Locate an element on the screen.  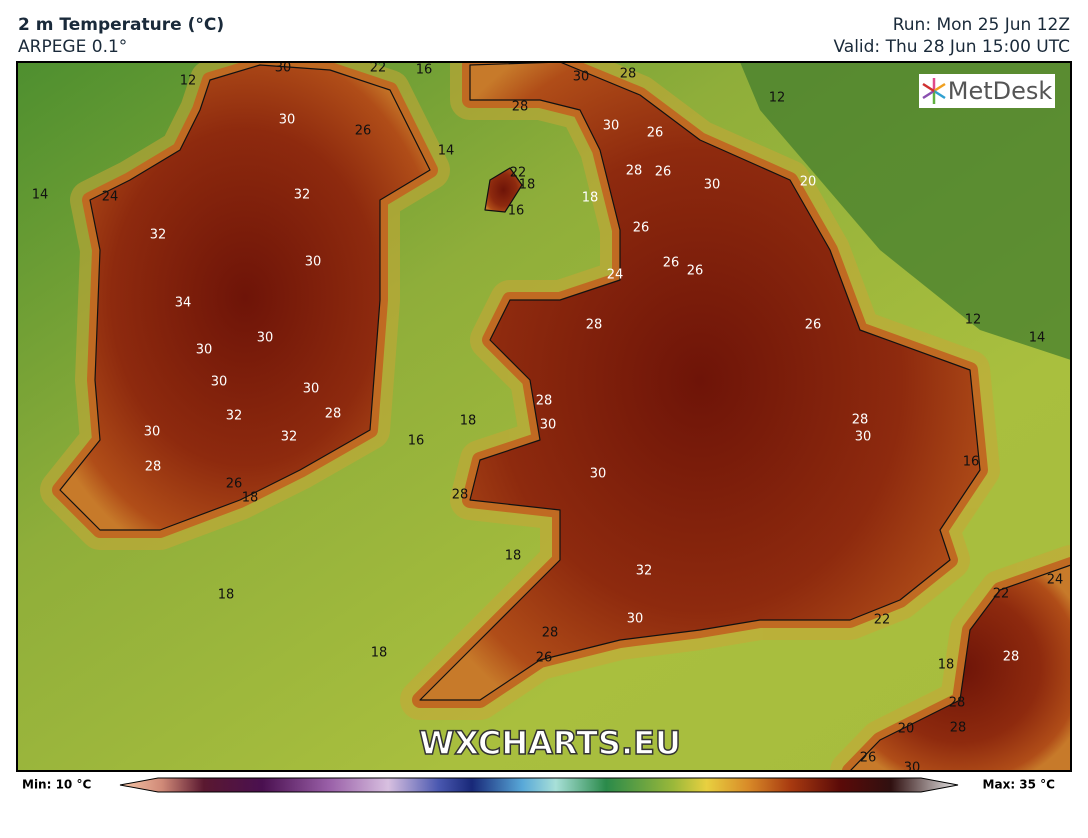
run: Run: Mon 25 Jun 12Z is located at coordinates (981, 25).